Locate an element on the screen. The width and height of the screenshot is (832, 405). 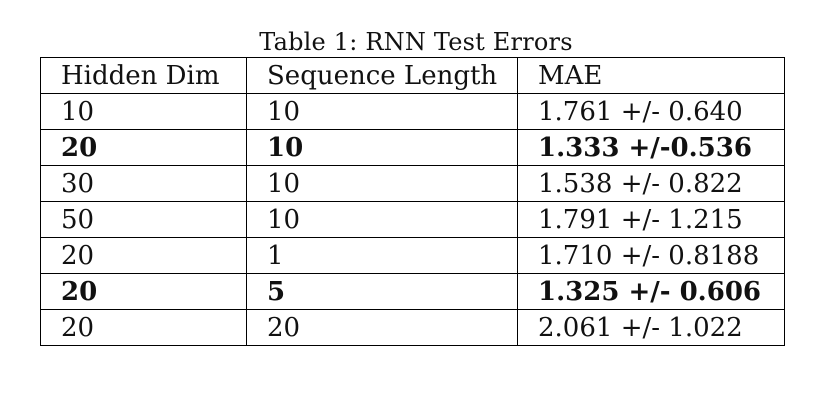
table-row: 50 10 1.791 +/- 1.215 is located at coordinates (412, 219).